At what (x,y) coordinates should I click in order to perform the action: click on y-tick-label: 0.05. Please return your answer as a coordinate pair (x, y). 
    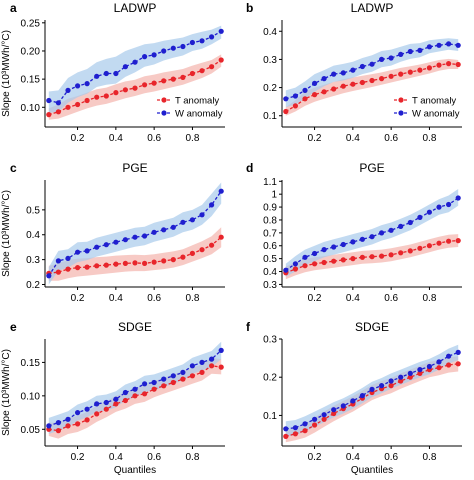
    Looking at the image, I should click on (31, 430).